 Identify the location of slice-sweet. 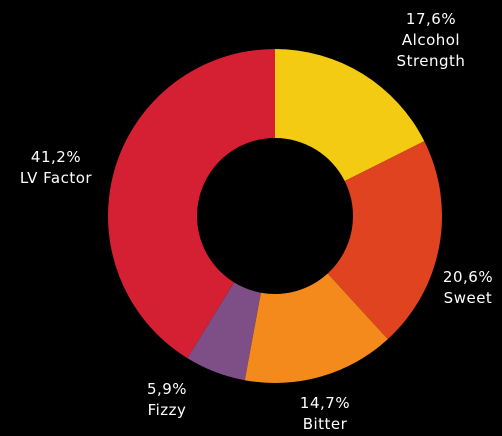
(384, 240).